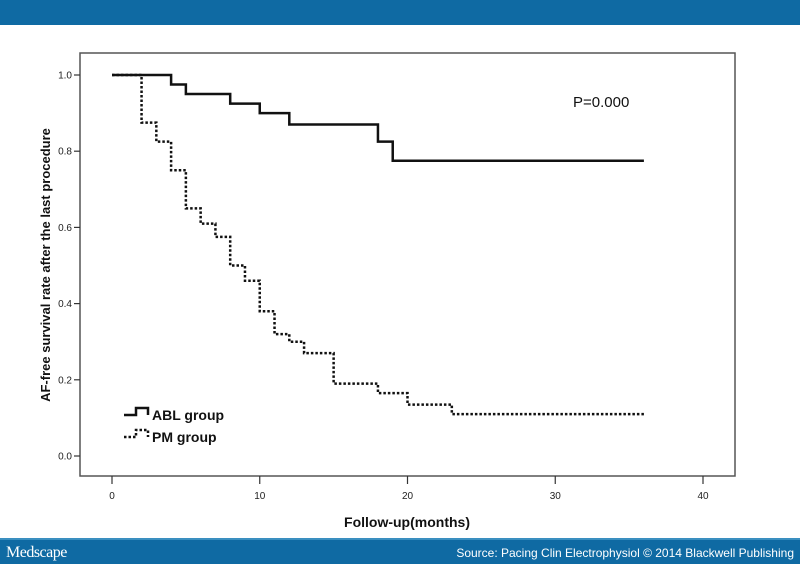  I want to click on x-tick-label: 0, so click(112, 496).